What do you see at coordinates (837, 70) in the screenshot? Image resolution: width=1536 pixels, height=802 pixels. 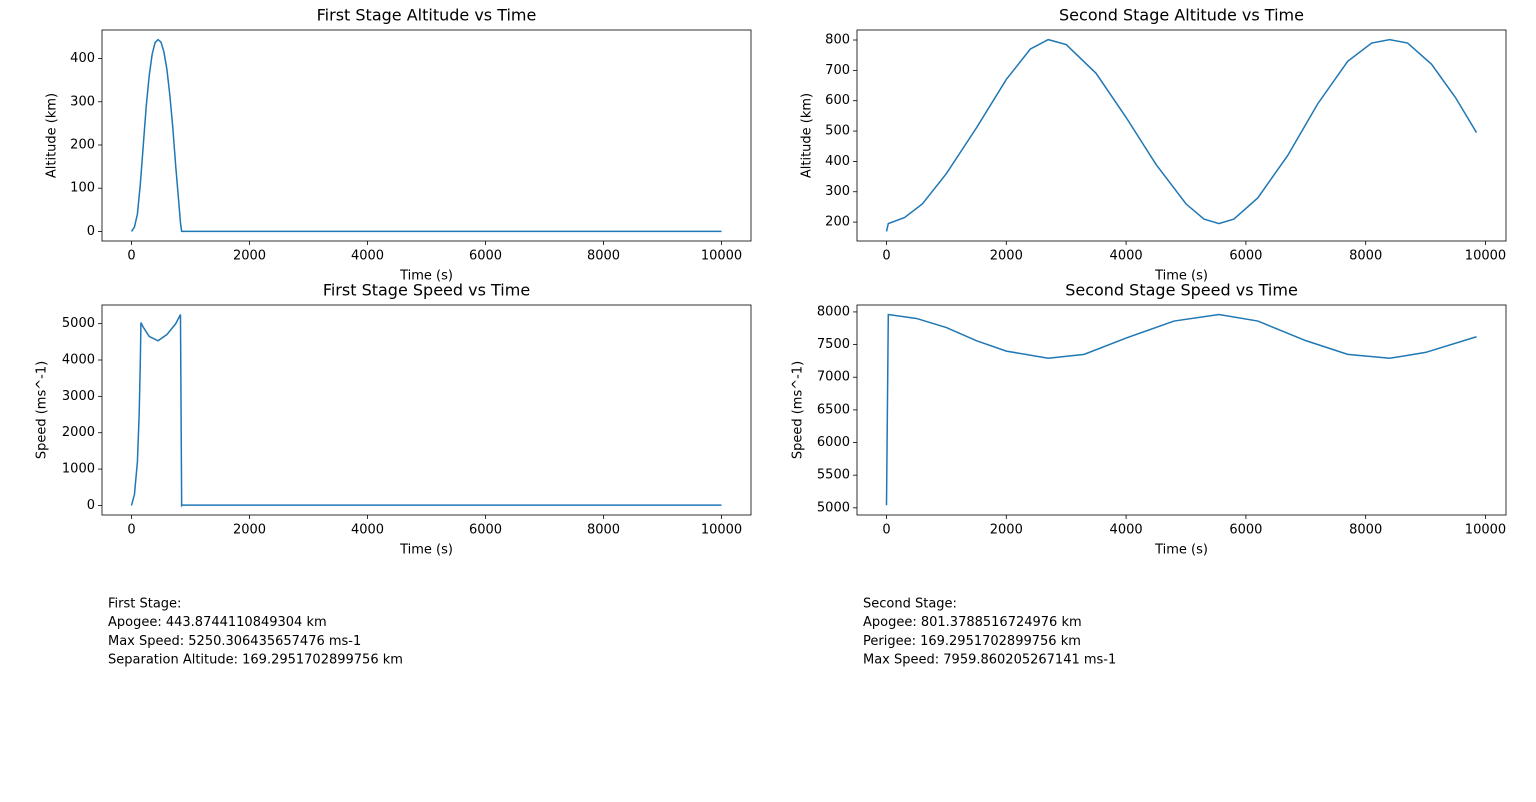 I see `y-tick-label: 700` at bounding box center [837, 70].